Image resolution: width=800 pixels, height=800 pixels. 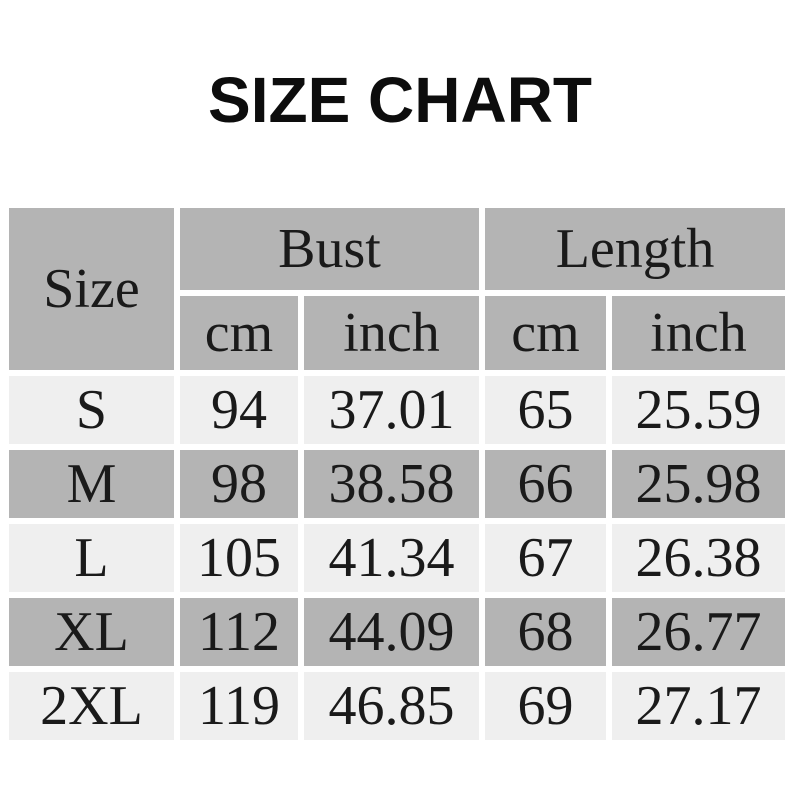 I want to click on bust-cm-value: 94, so click(x=239, y=410).